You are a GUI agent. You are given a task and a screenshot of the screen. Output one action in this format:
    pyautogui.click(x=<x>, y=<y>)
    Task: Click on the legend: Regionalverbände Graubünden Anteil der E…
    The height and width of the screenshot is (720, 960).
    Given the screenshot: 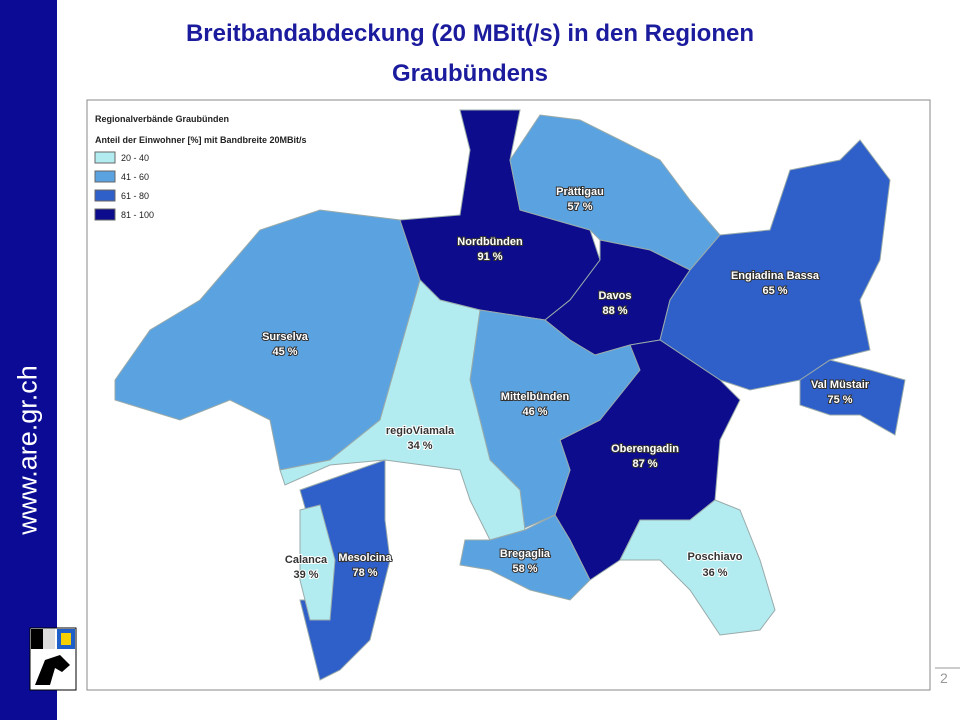 What is the action you would take?
    pyautogui.click(x=200, y=167)
    